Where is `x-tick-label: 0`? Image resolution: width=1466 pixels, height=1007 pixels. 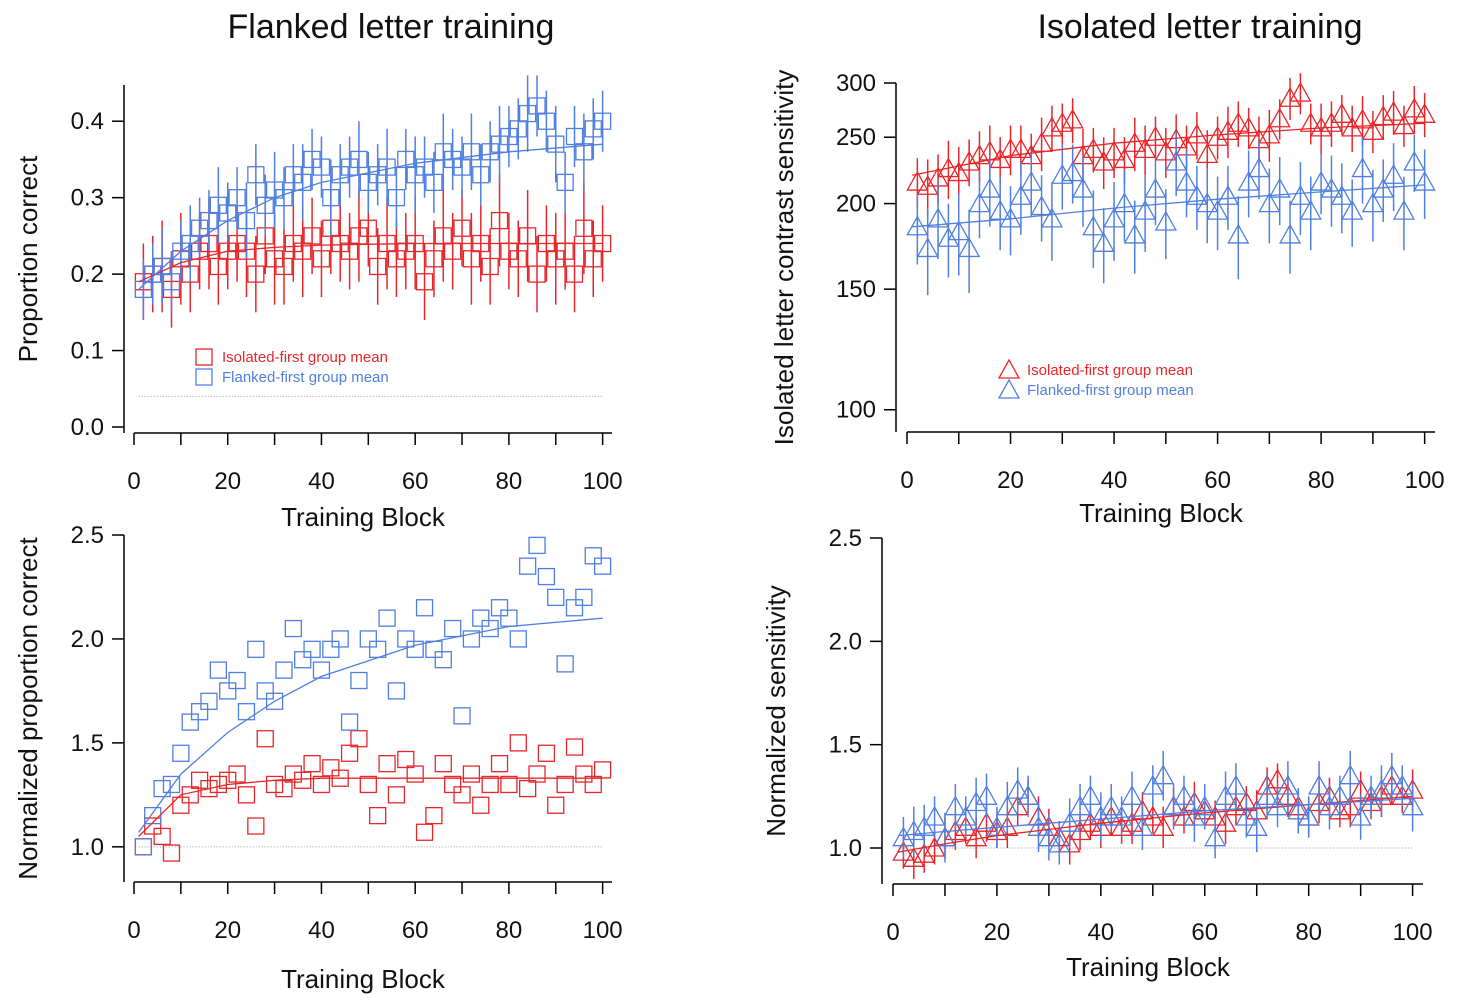 x-tick-label: 0 is located at coordinates (133, 481).